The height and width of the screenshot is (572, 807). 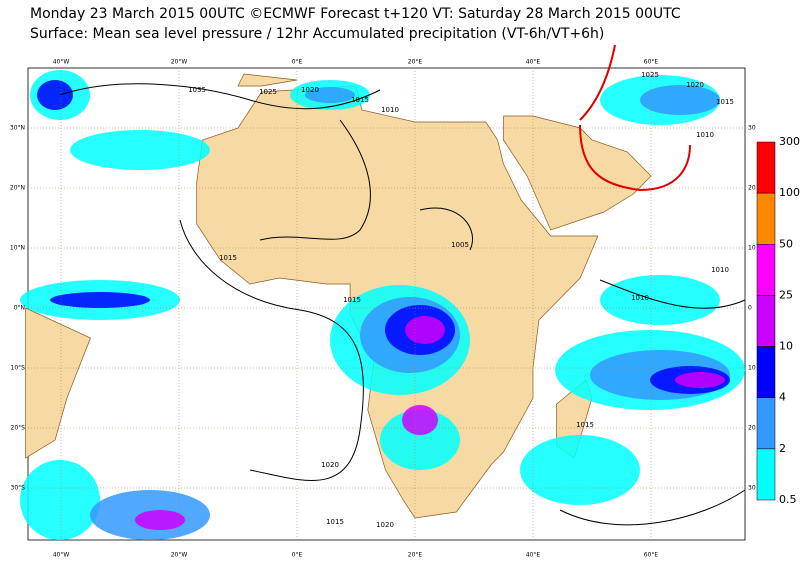 I want to click on legend: 300 100 50 25 10 4 2 0.5, so click(x=778, y=320).